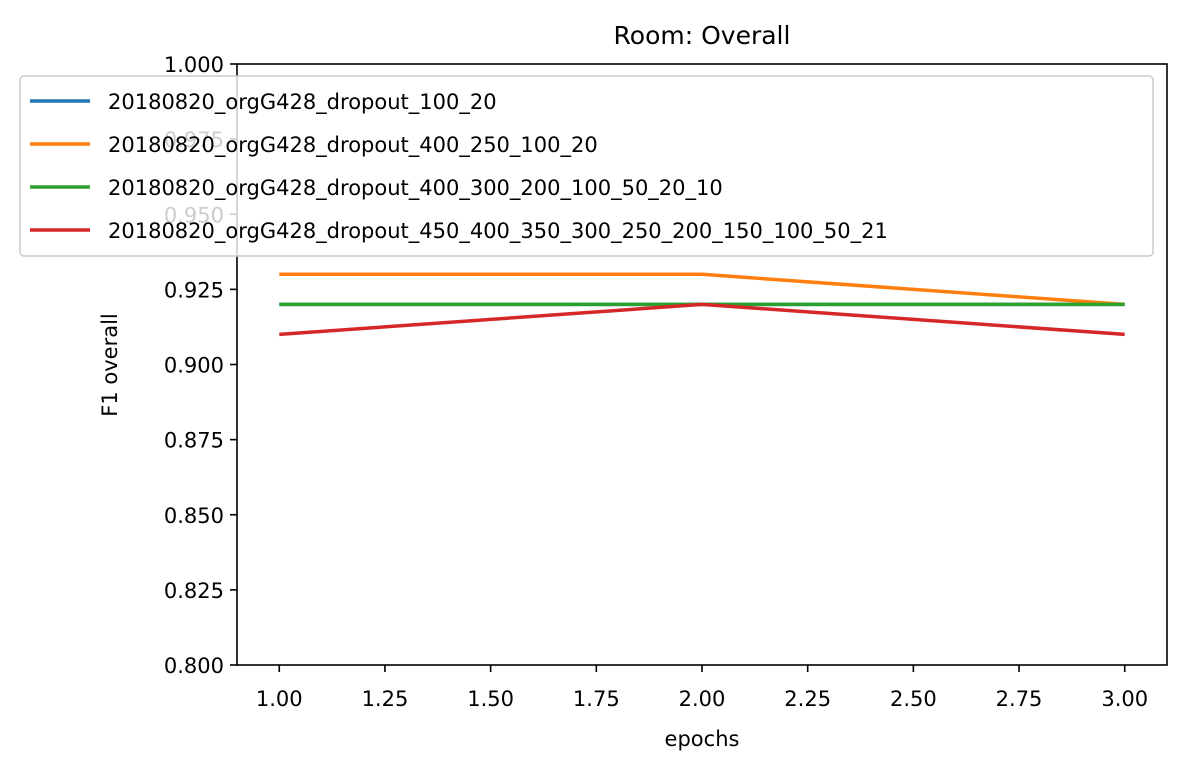 The width and height of the screenshot is (1190, 773). Describe the element at coordinates (194, 366) in the screenshot. I see `y-tick-label: 0.900` at that location.